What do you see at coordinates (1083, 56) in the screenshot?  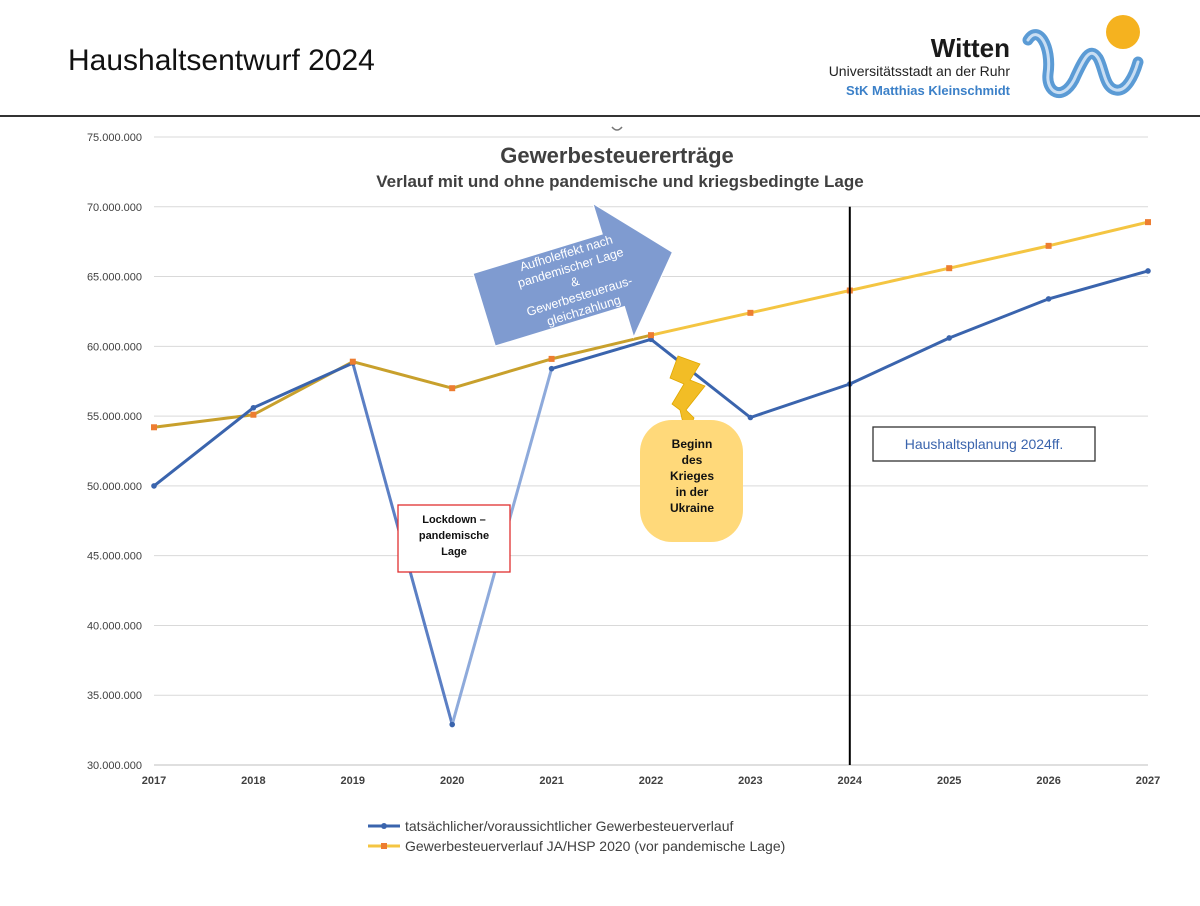 I see `witten-logo-icon` at bounding box center [1083, 56].